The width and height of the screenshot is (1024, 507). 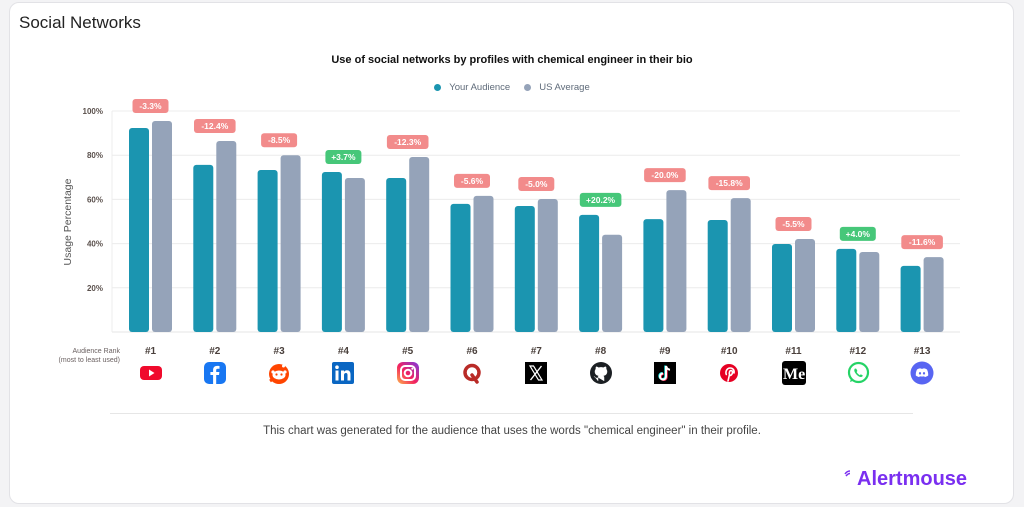 I want to click on diff-label: +20.2%, so click(x=601, y=200).